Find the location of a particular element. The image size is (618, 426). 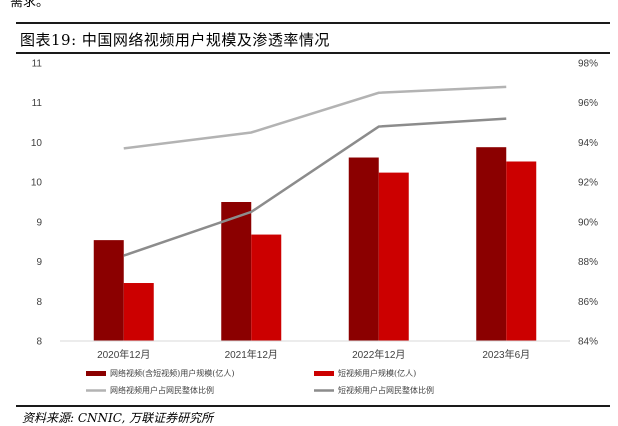

title-rule is located at coordinates (313, 53).